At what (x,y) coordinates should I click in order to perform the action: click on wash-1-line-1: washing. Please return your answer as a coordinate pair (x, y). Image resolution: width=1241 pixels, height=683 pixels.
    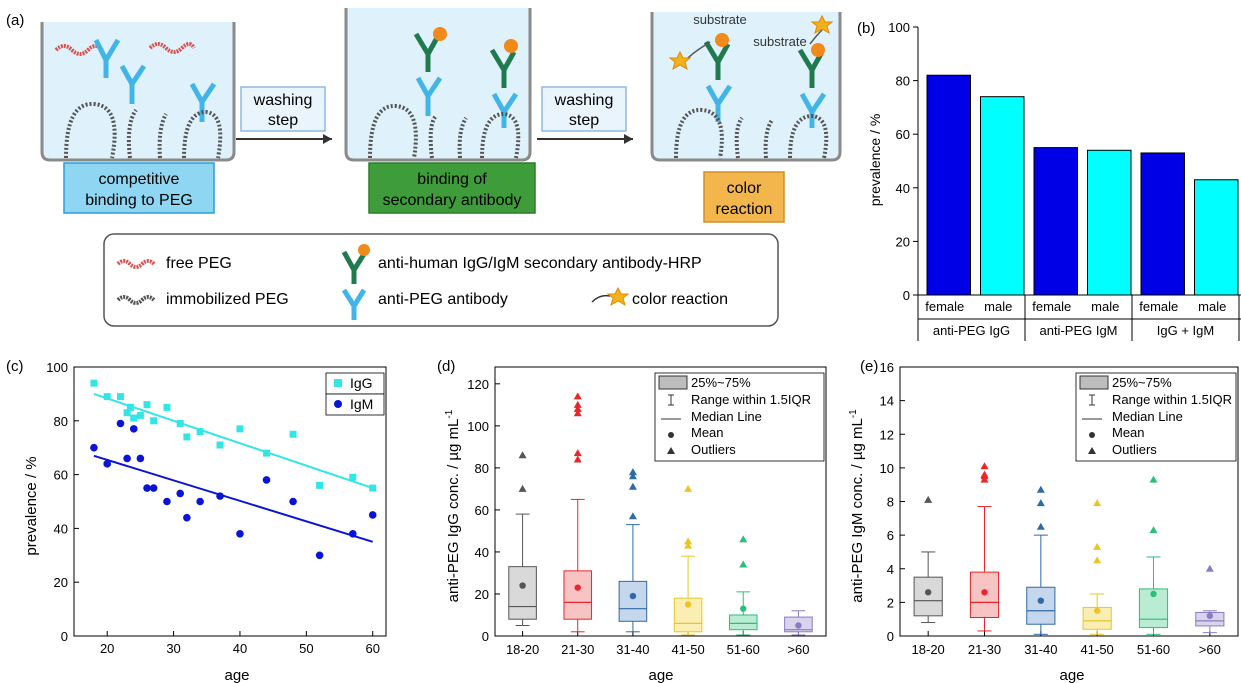
    Looking at the image, I should click on (283, 100).